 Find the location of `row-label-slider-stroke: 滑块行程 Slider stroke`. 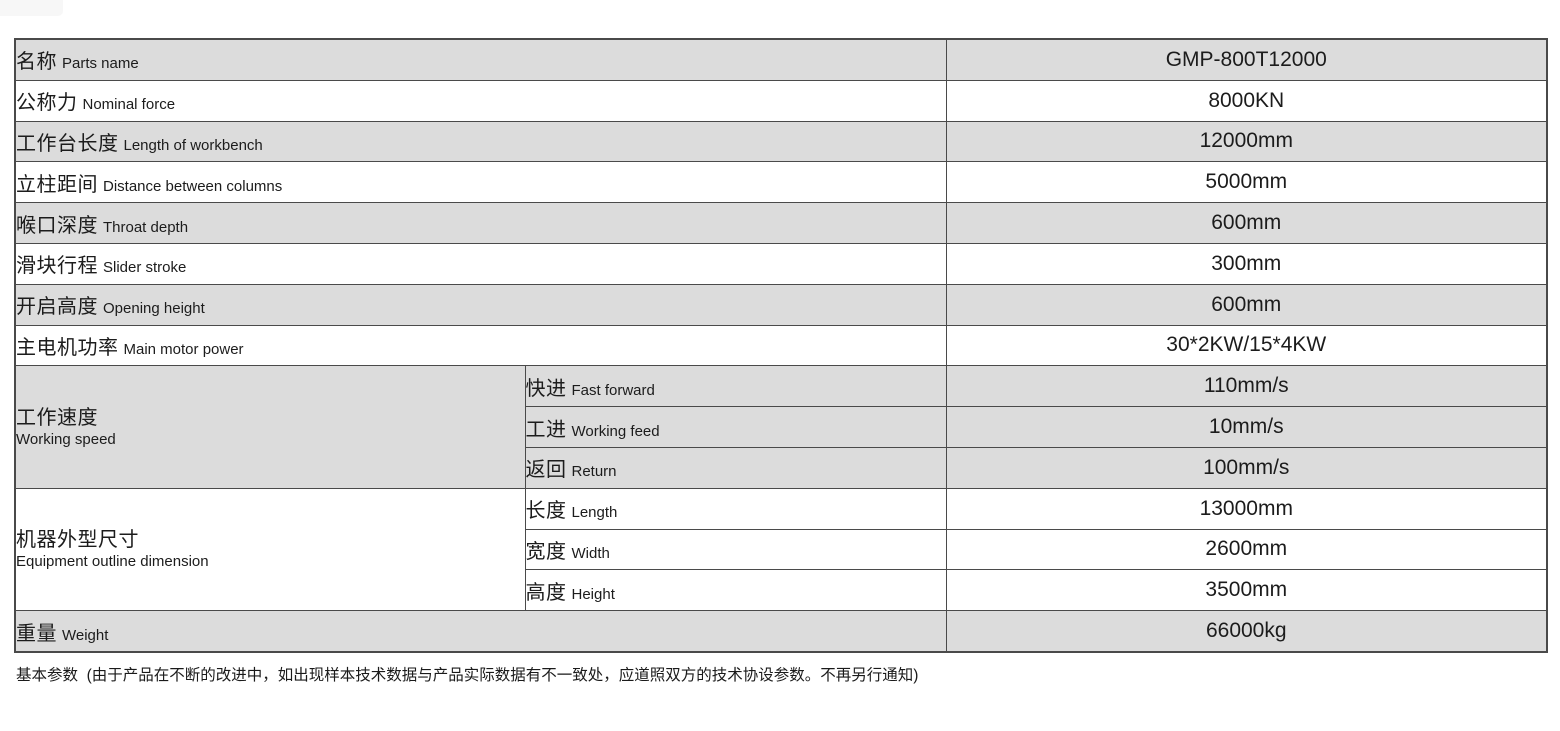

row-label-slider-stroke: 滑块行程 Slider stroke is located at coordinates (480, 263).